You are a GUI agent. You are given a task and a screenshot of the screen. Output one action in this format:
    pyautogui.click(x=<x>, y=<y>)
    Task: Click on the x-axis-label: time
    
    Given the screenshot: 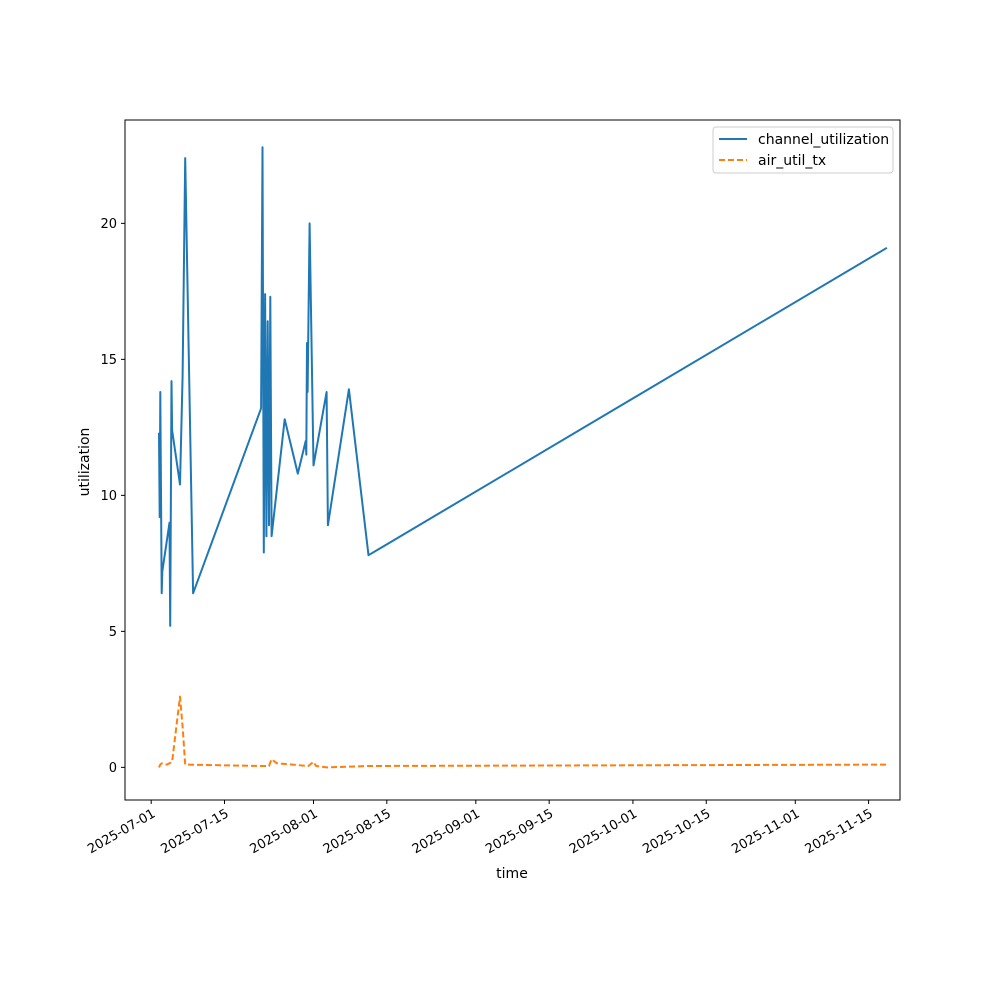 What is the action you would take?
    pyautogui.click(x=512, y=874)
    